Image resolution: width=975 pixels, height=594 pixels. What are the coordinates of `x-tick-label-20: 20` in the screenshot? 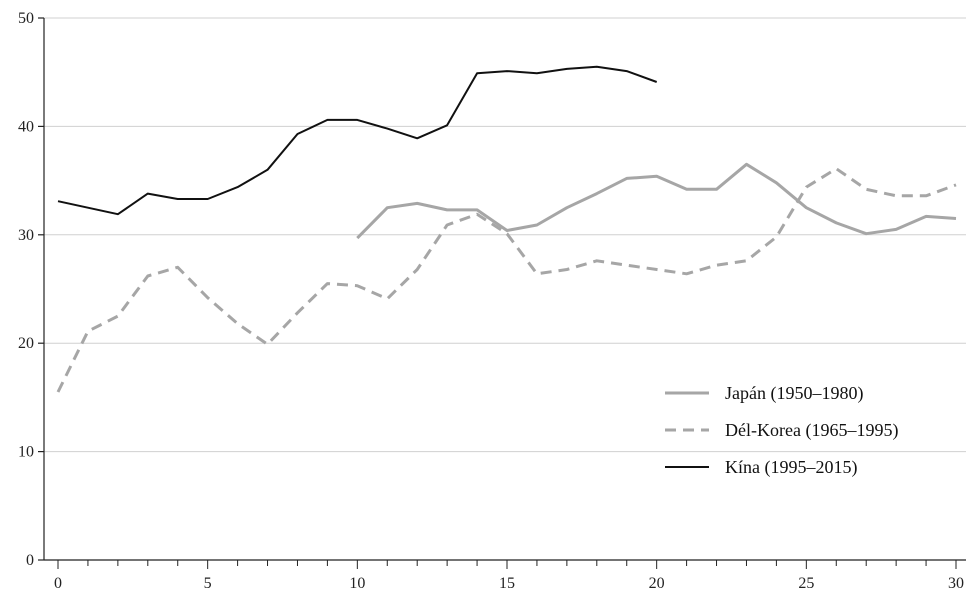 It's located at (657, 583).